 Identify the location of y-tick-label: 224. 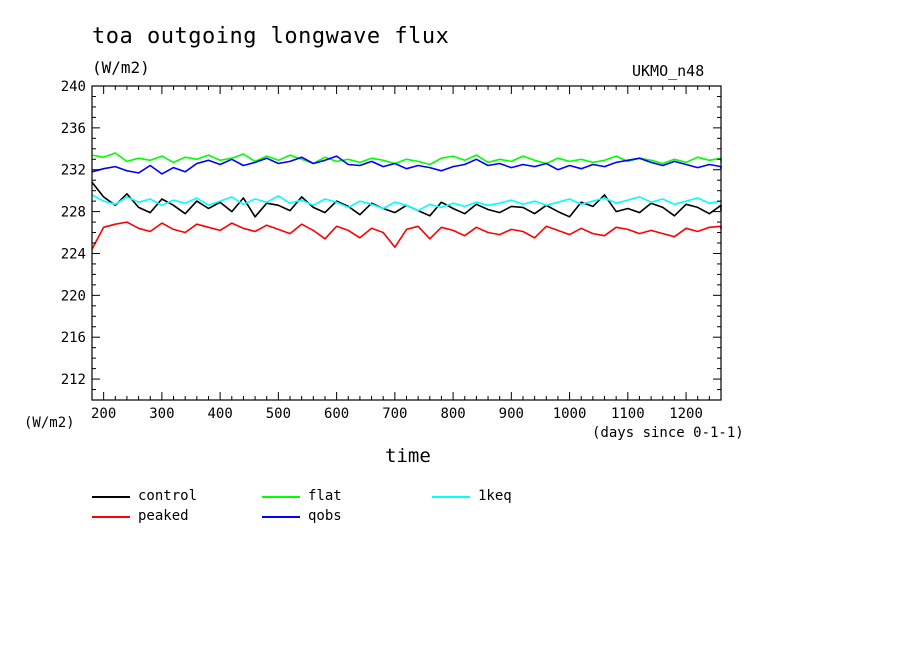
(73, 254).